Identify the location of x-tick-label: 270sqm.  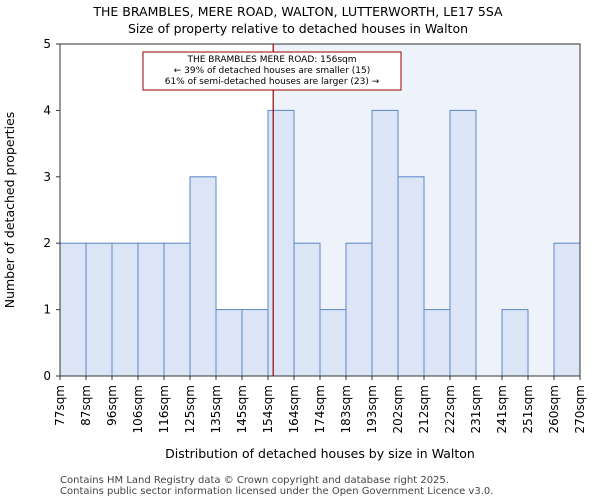
(580, 409).